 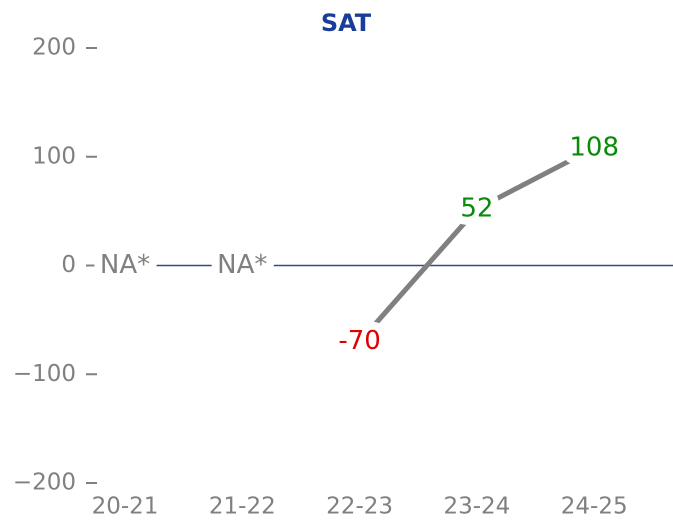 What do you see at coordinates (242, 507) in the screenshot?
I see `x-tick-label: 21-22` at bounding box center [242, 507].